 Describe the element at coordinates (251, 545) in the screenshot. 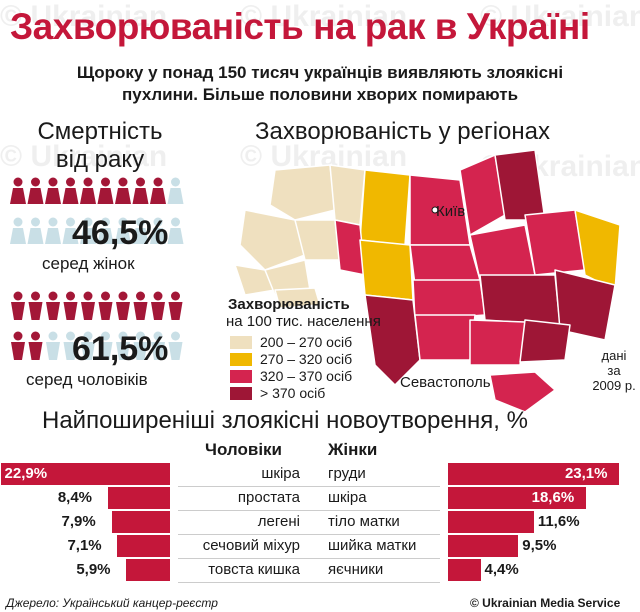

I see `men-site-label: сечовий міхур` at that location.